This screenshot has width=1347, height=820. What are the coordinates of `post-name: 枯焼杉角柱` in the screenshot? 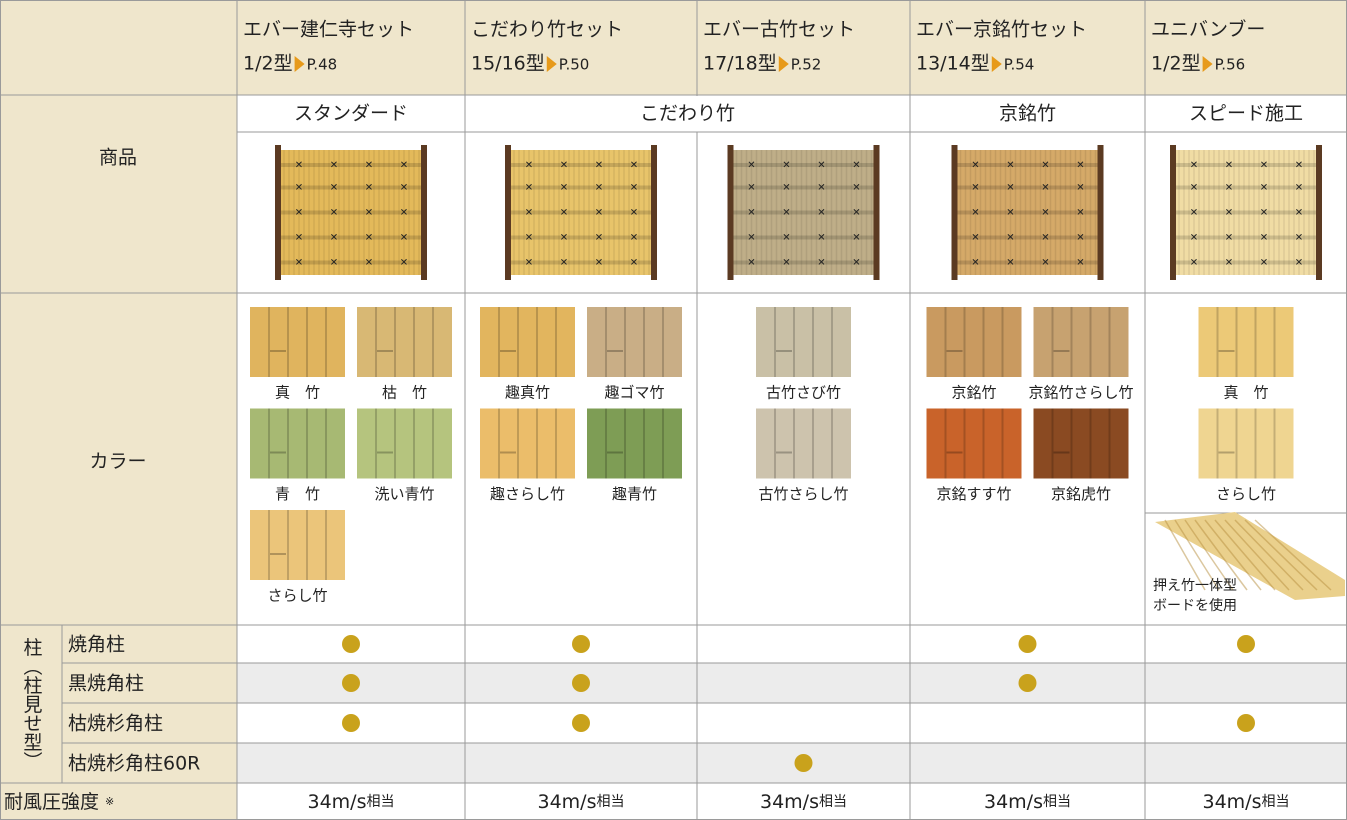 It's located at (115, 724).